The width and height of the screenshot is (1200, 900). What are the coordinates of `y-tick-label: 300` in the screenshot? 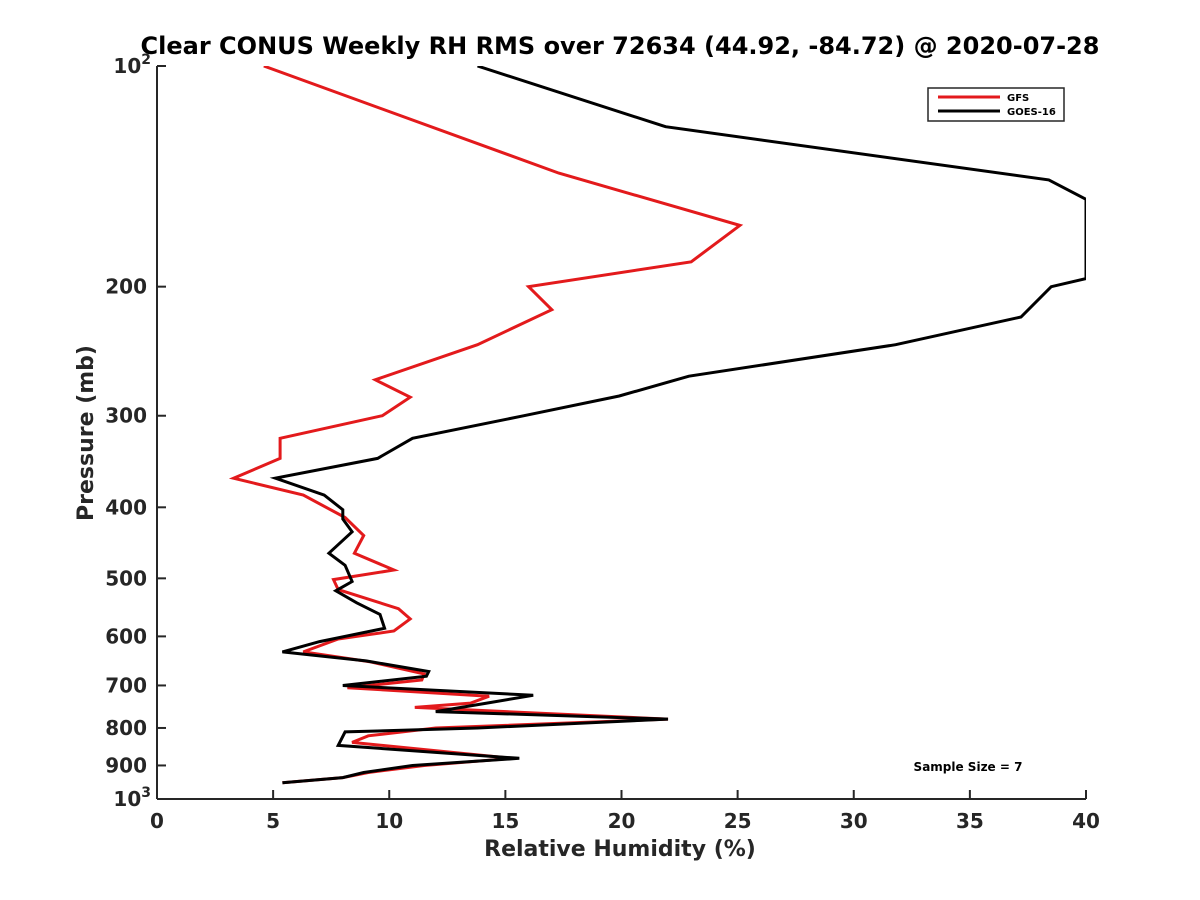 It's located at (126, 416).